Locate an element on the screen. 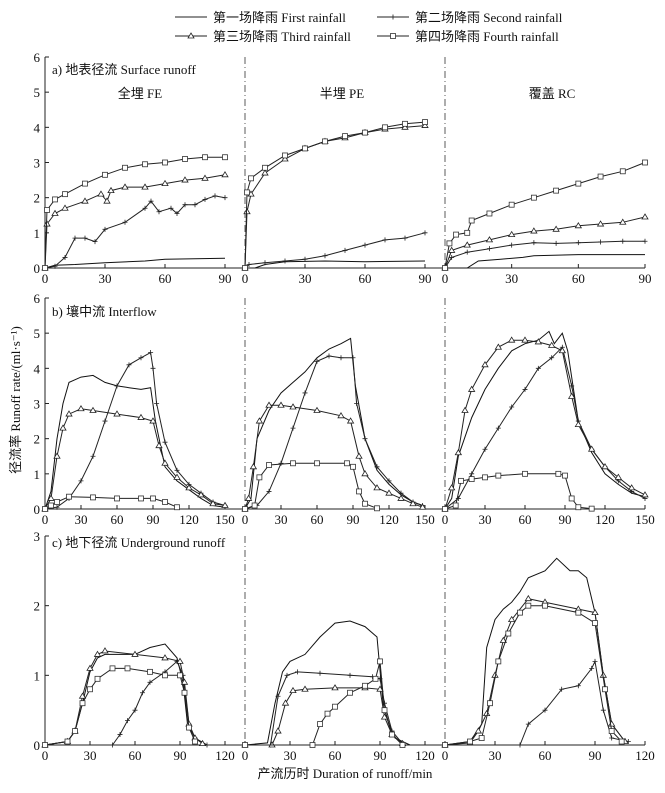  x-tick-label: 0 is located at coordinates (445, 755).